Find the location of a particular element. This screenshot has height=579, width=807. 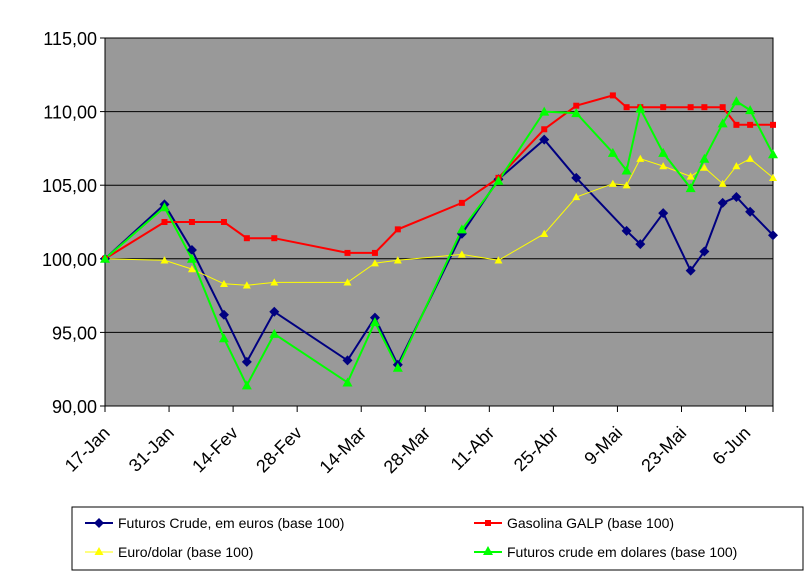

legend-label-crude-dolares: Futuros crude em dolares (base 100) is located at coordinates (622, 552).